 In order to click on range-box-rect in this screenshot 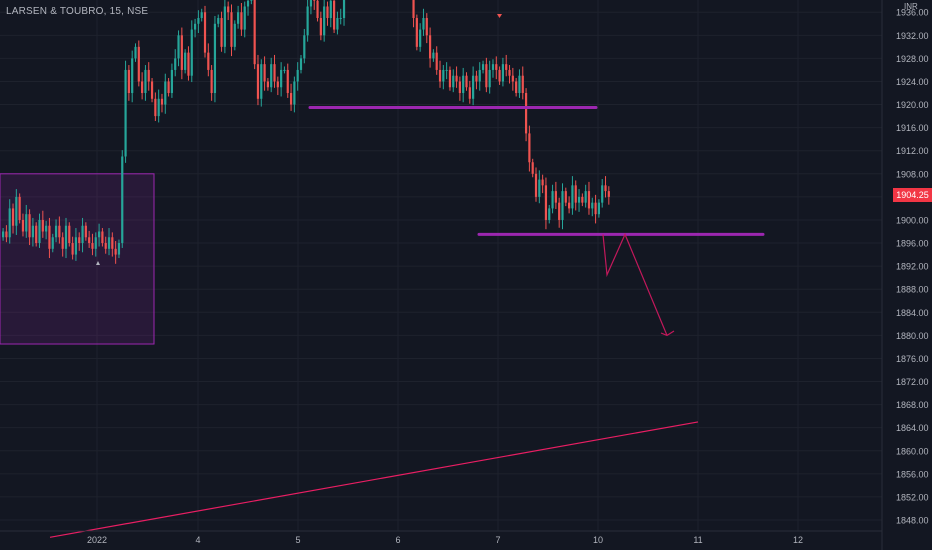, I will do `click(77, 259)`.